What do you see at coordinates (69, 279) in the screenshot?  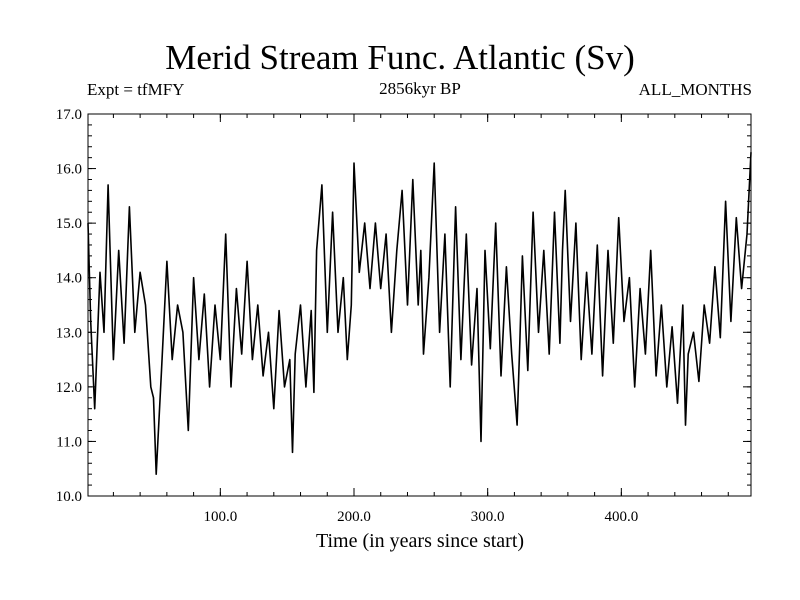 I see `y-tick-label: 14.0` at bounding box center [69, 279].